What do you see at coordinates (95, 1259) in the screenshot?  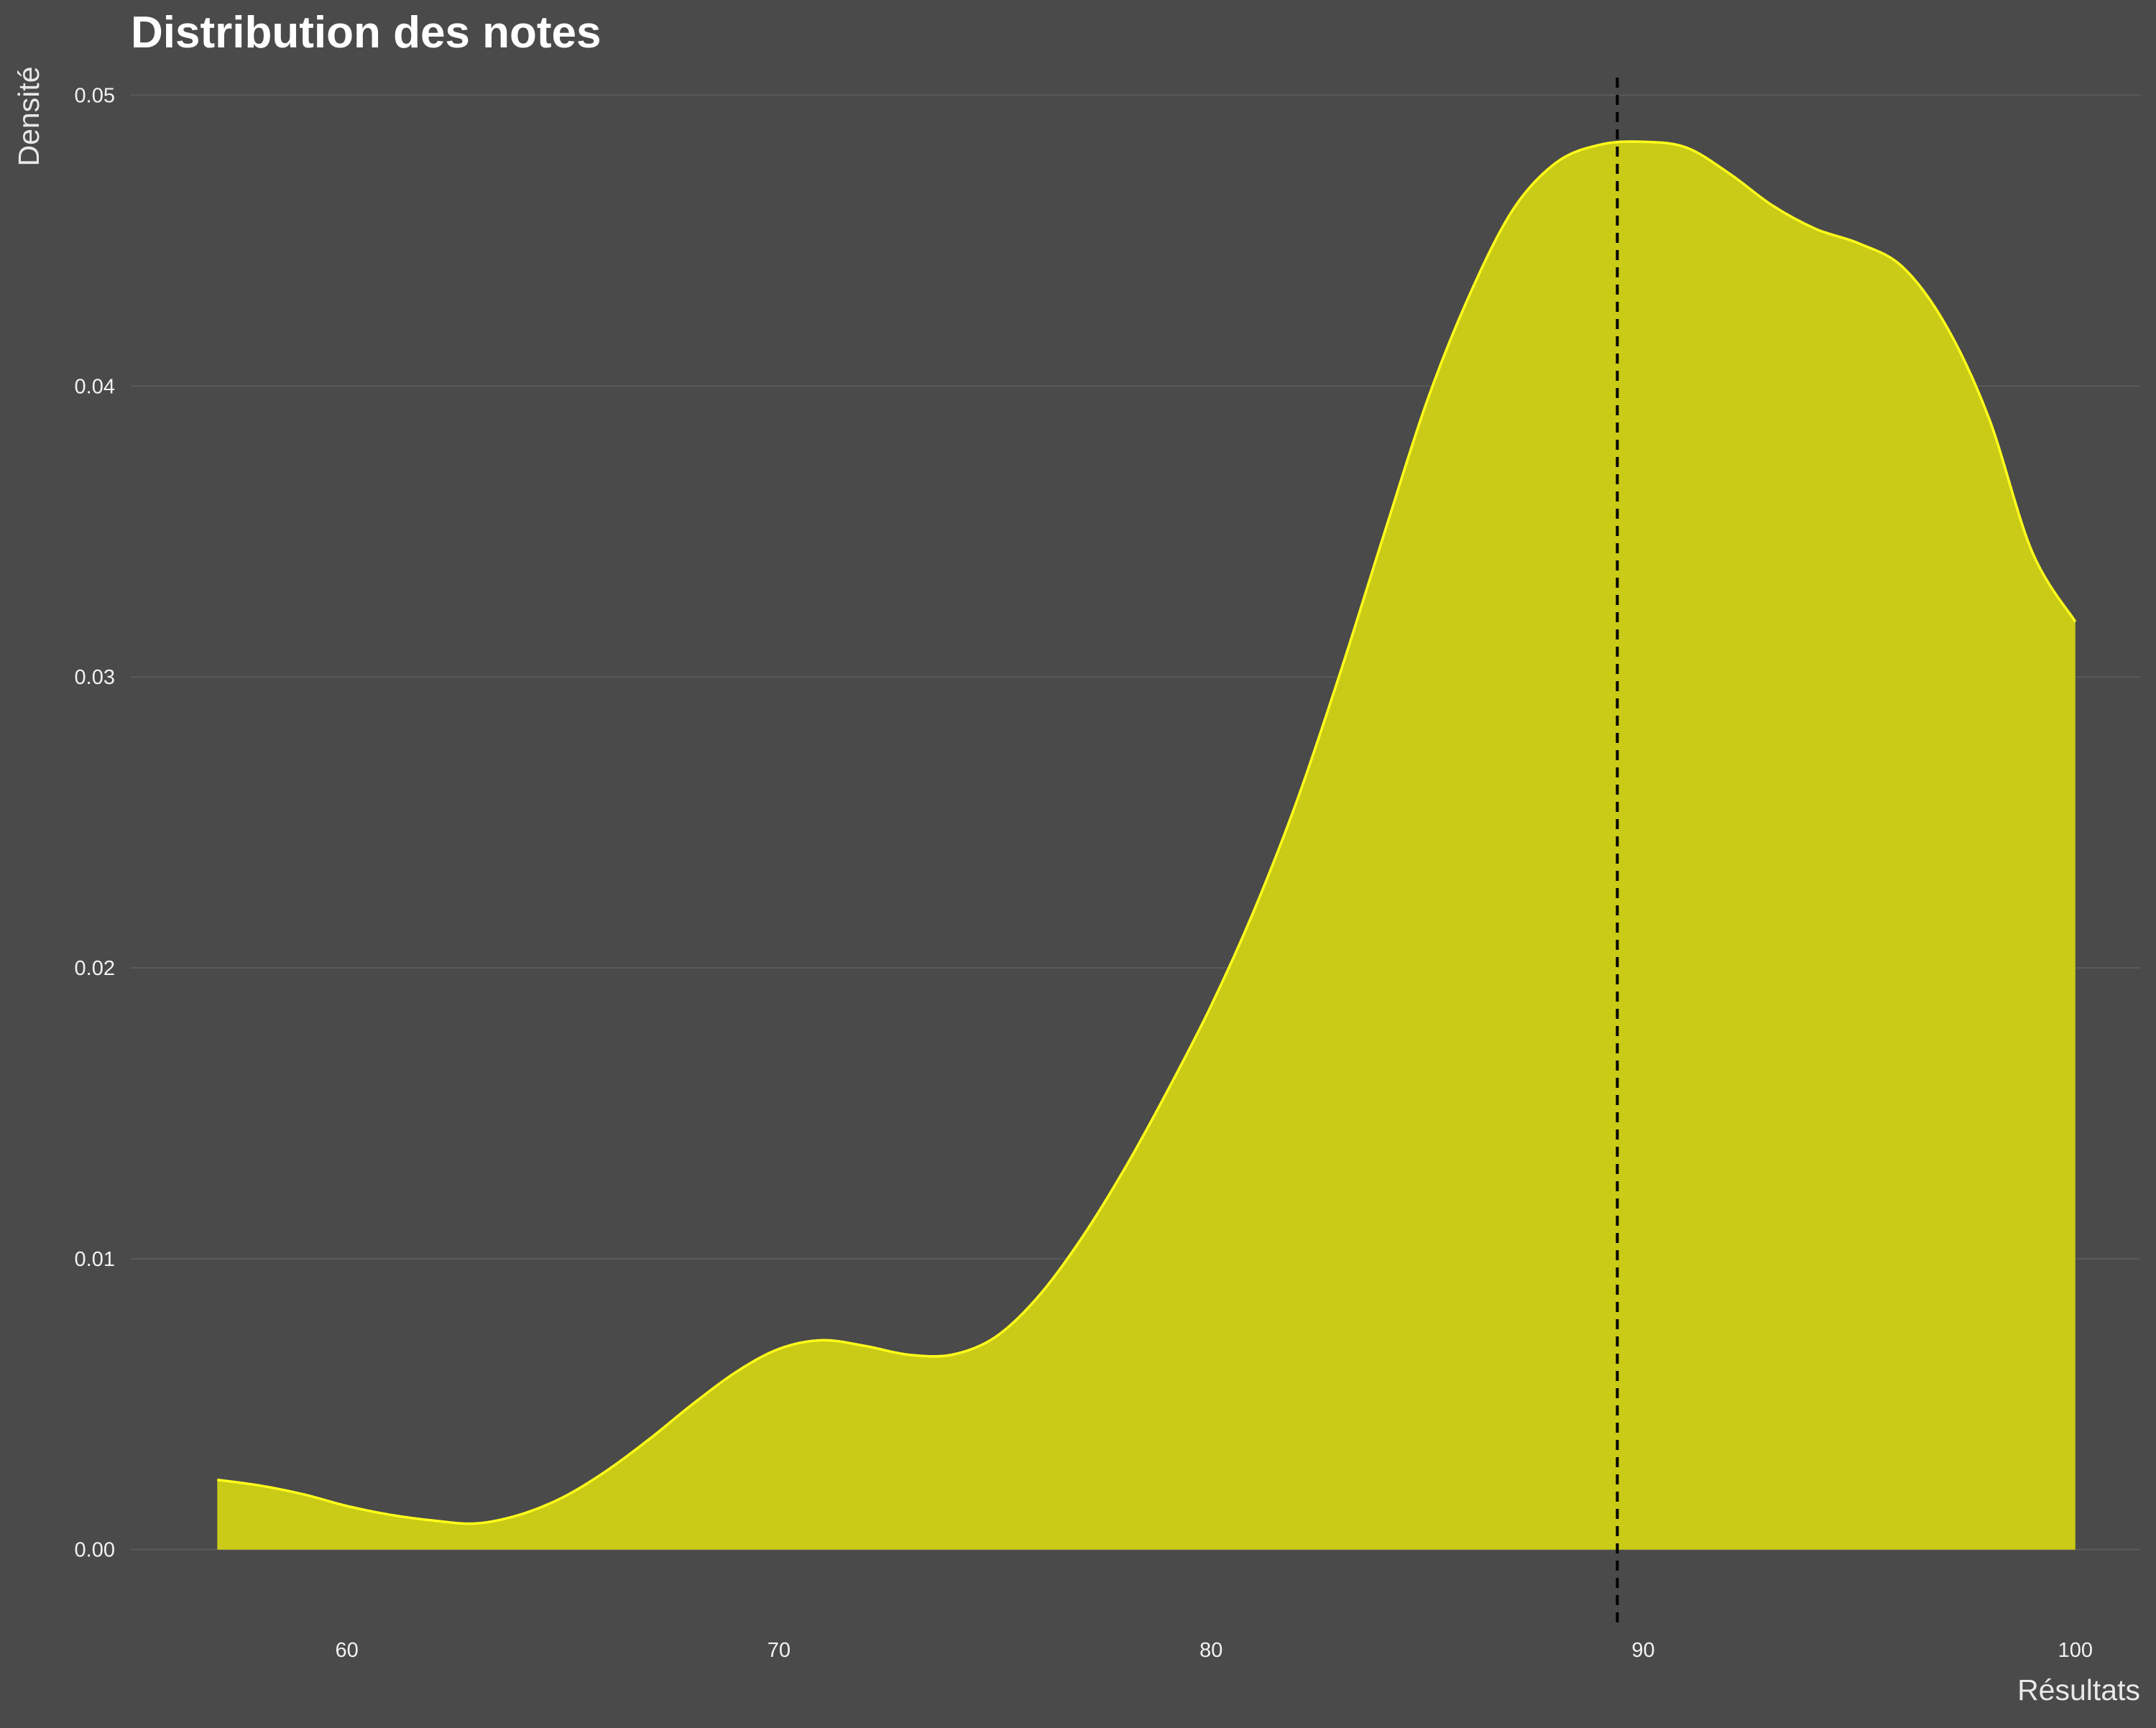 I see `y-tick-label: 0.01` at bounding box center [95, 1259].